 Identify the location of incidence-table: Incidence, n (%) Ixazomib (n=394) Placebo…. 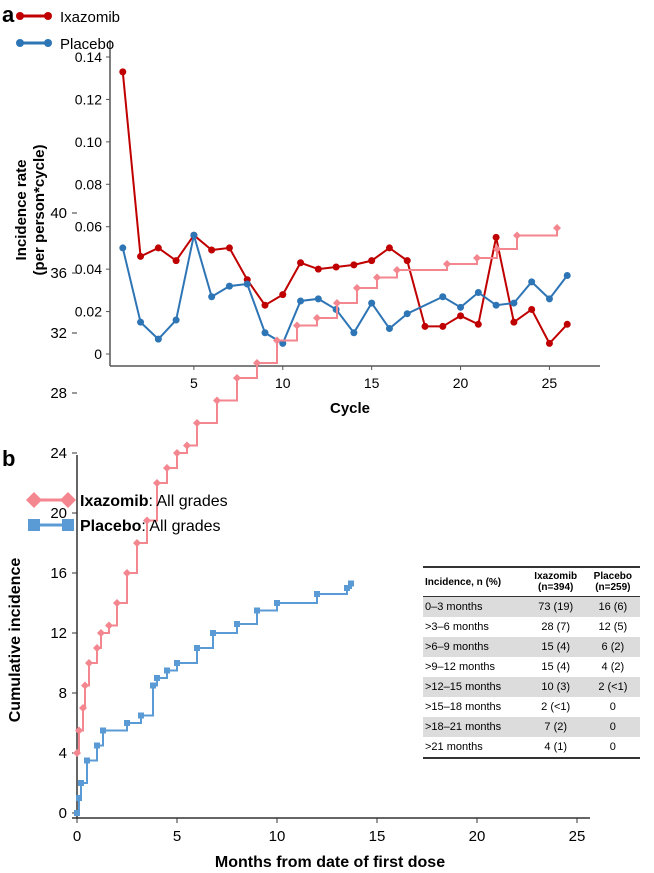
(531, 662).